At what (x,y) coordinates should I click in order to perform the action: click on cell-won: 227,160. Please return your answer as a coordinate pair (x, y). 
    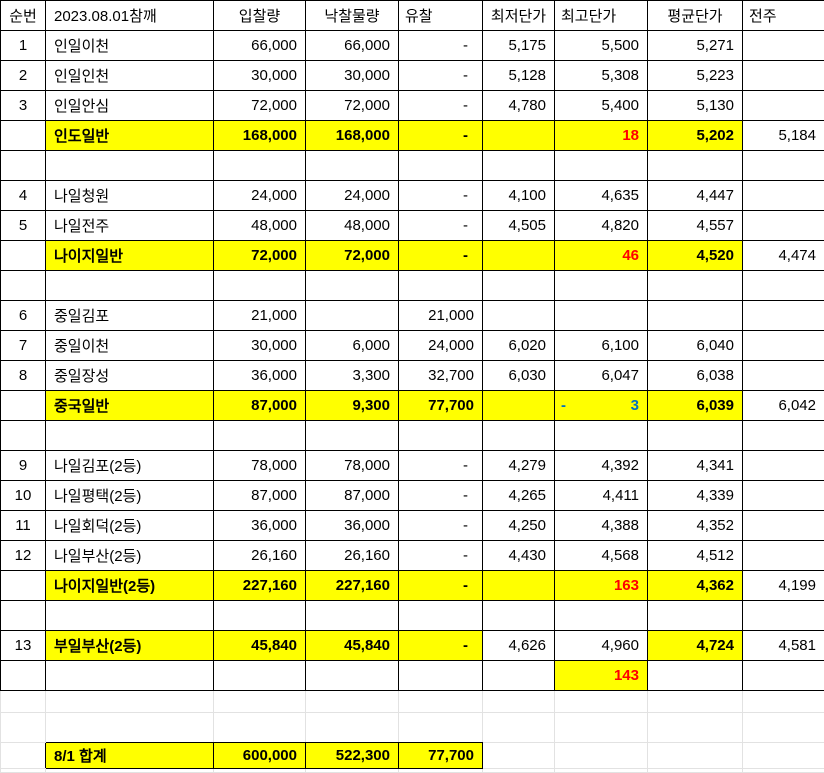
    Looking at the image, I should click on (352, 585).